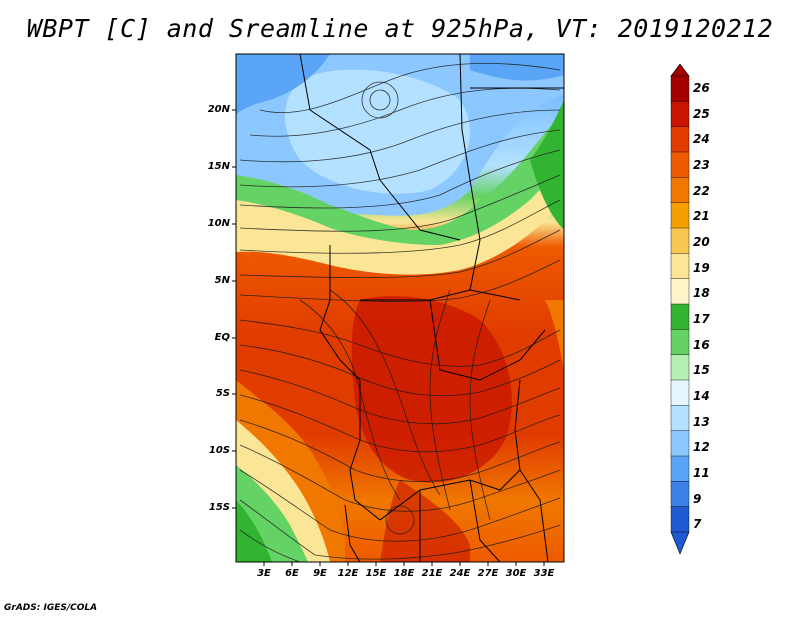  Describe the element at coordinates (376, 573) in the screenshot. I see `lon-label-15e: 15E` at that location.